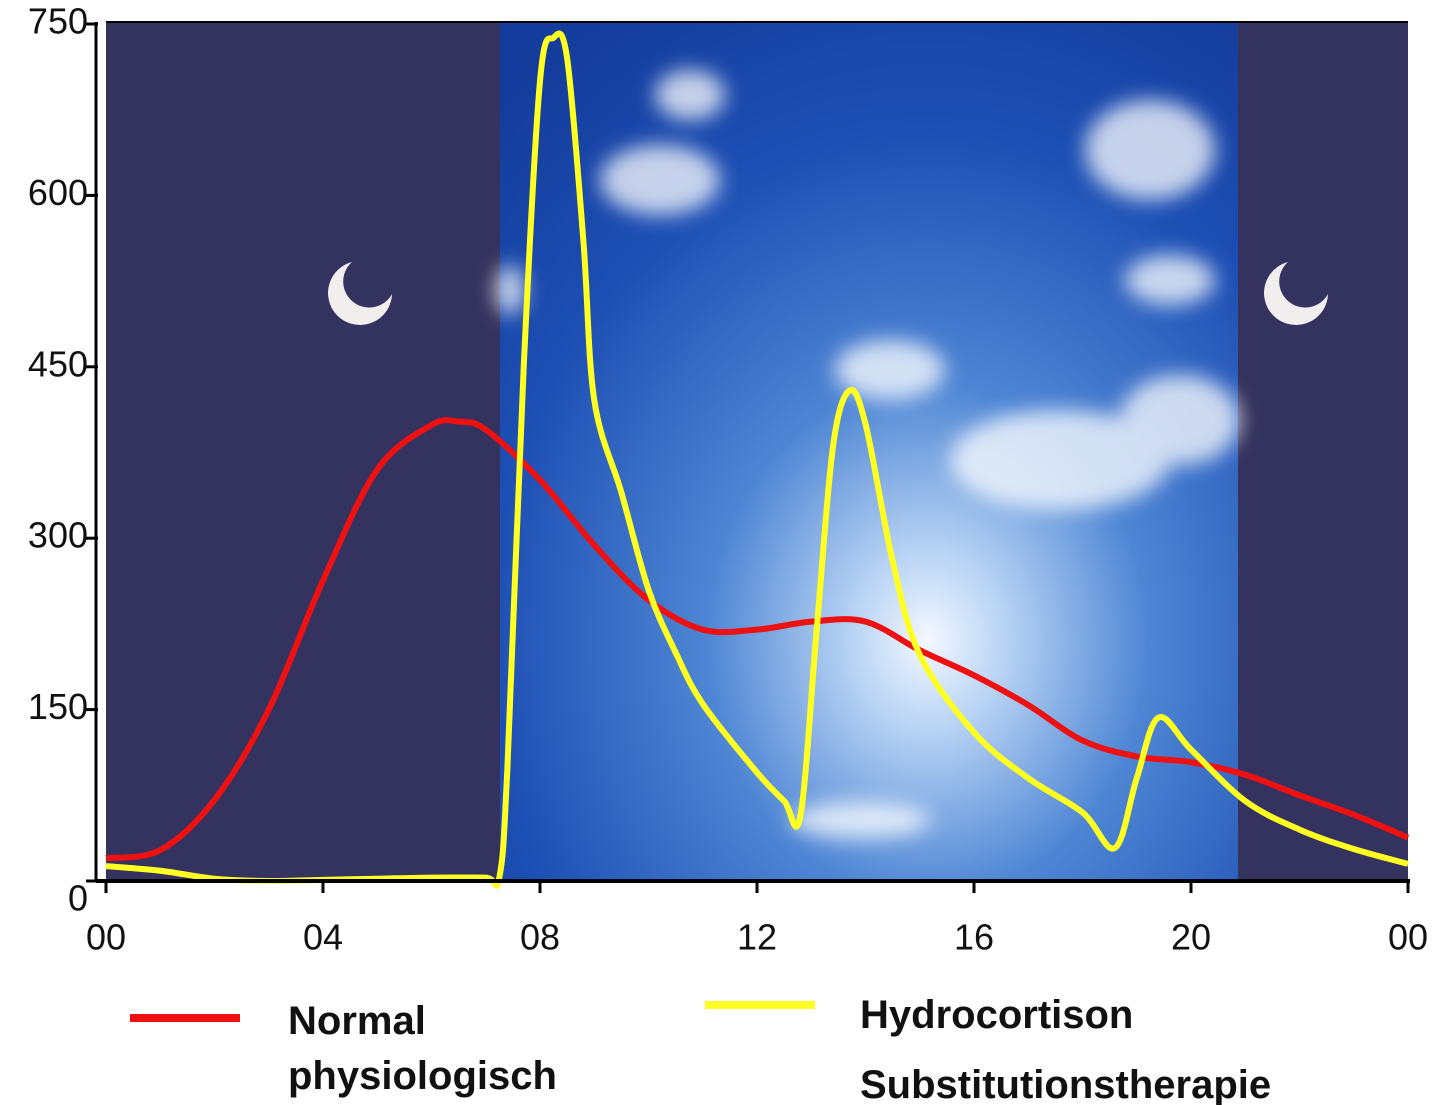 This screenshot has width=1450, height=1105. I want to click on legend, so click(472, 1011).